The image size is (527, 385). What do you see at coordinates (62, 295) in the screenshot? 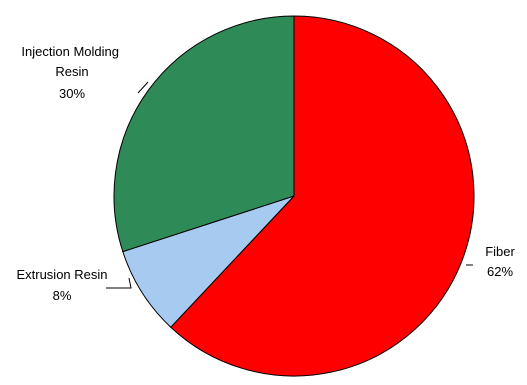
I see `extrusion-resin-percent-label: 8%` at bounding box center [62, 295].